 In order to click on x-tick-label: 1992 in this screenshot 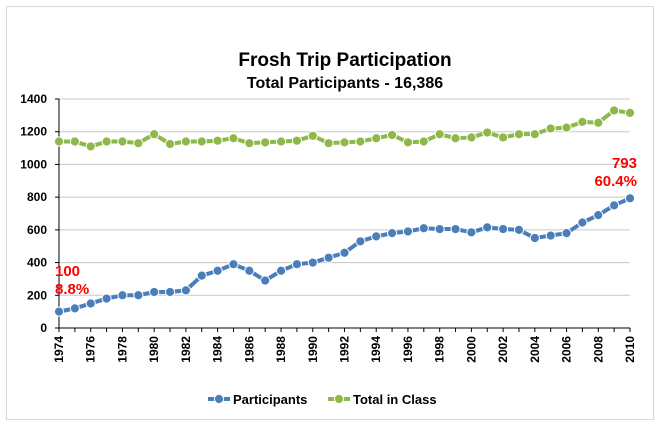, I will do `click(345, 349)`.